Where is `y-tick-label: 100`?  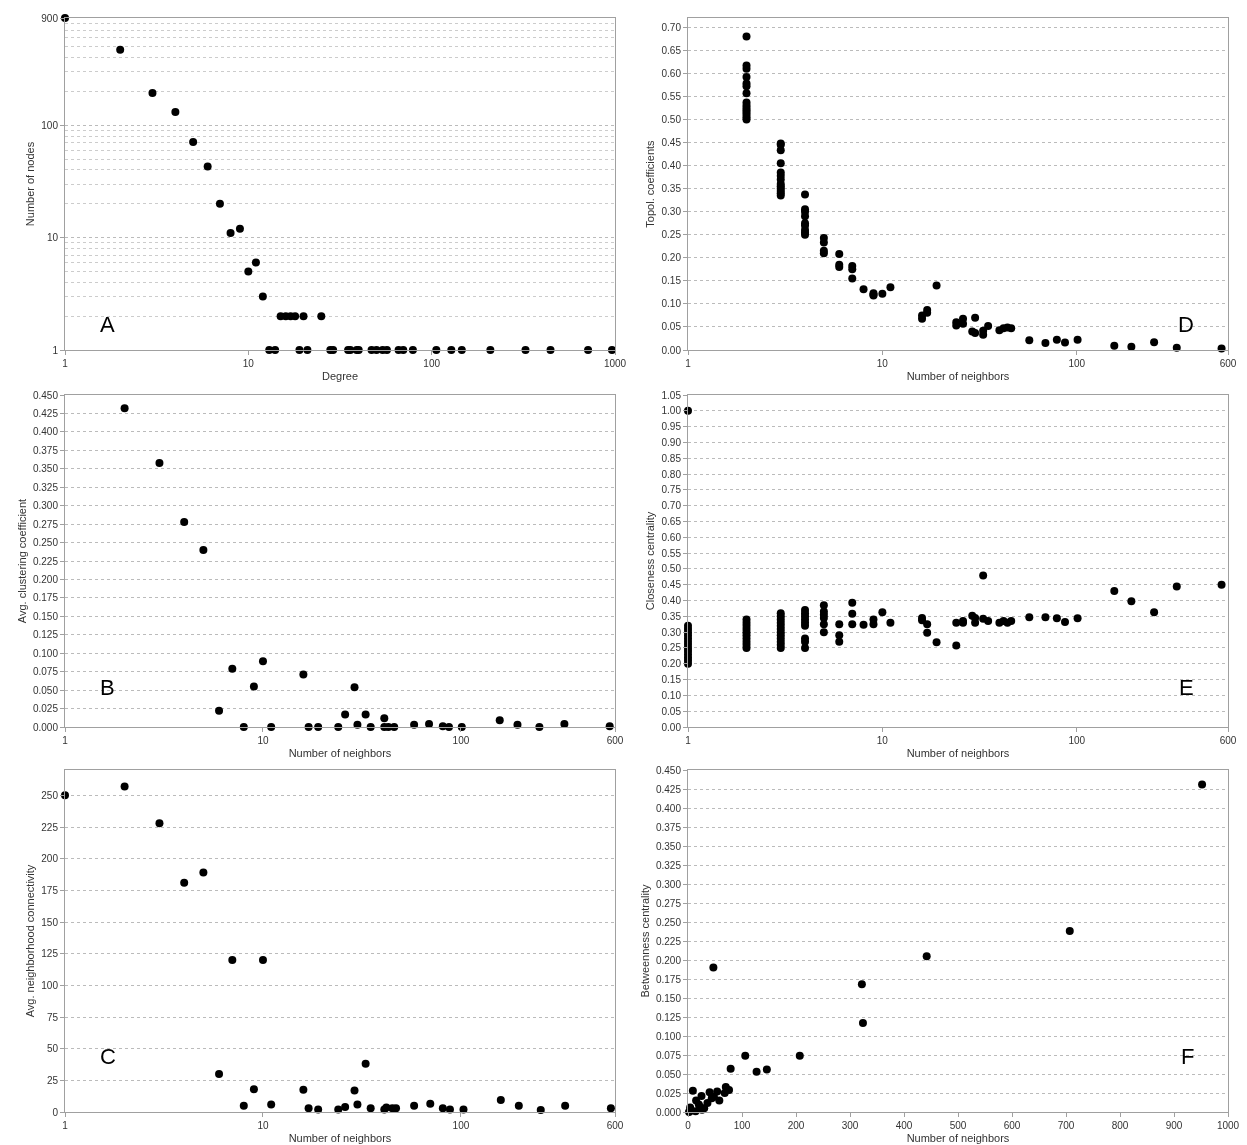 y-tick-label: 100 is located at coordinates (50, 985).